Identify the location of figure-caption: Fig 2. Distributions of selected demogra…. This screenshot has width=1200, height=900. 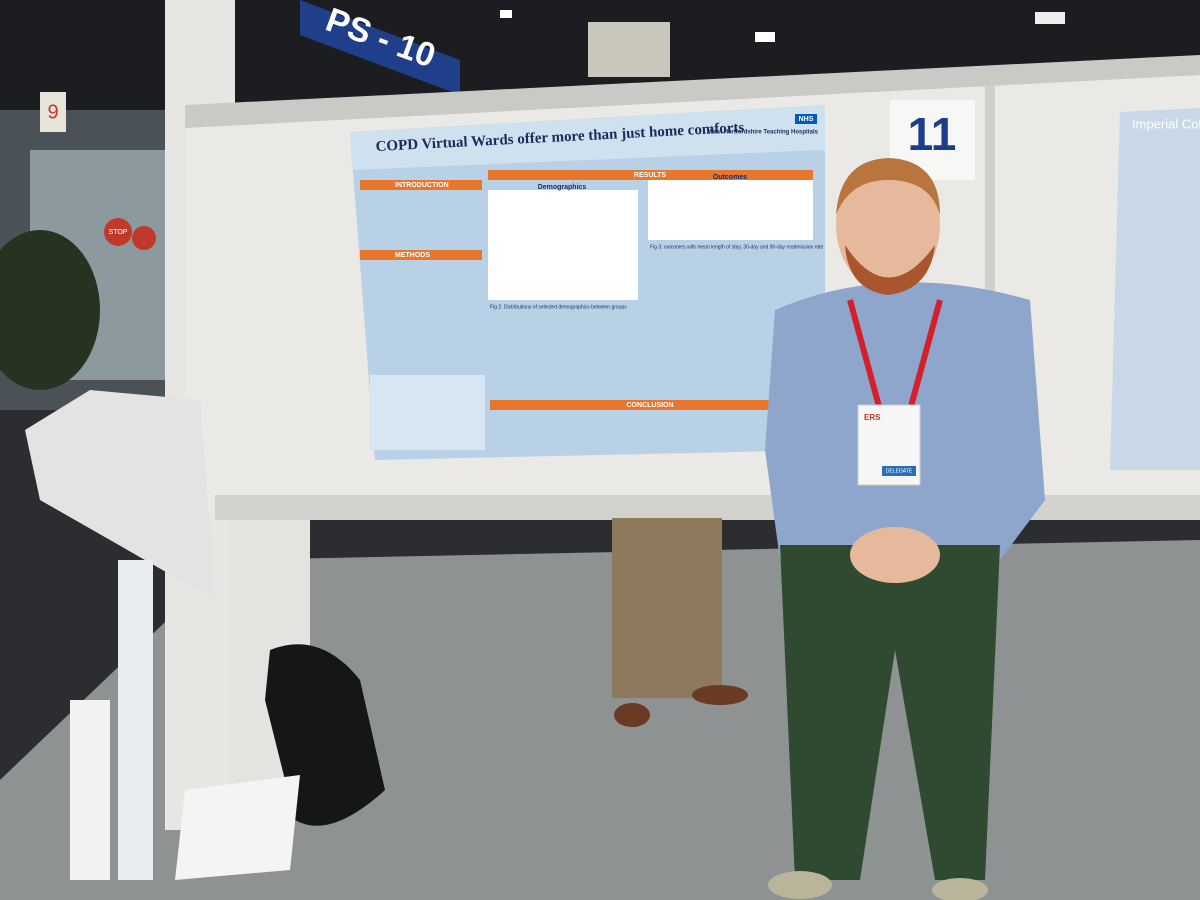
(558, 307).